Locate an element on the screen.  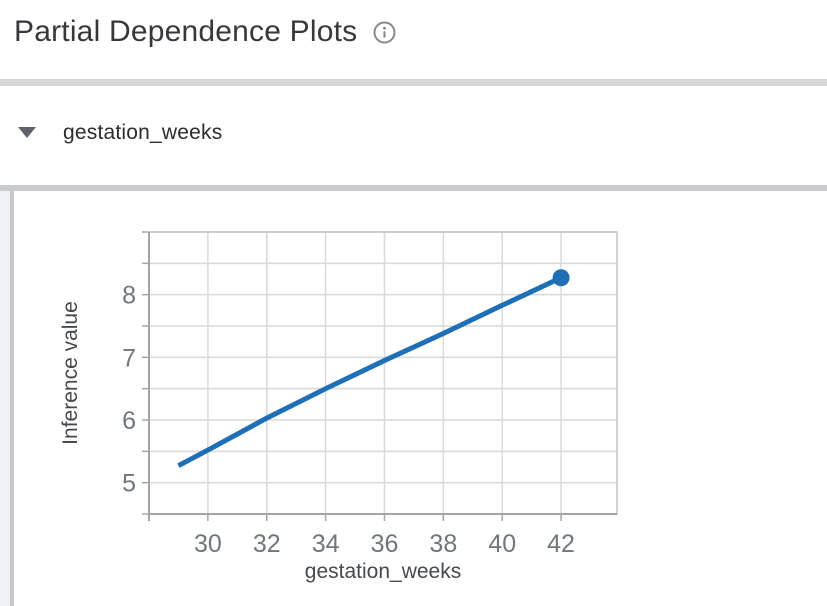
x-tick-label: 34 is located at coordinates (326, 544).